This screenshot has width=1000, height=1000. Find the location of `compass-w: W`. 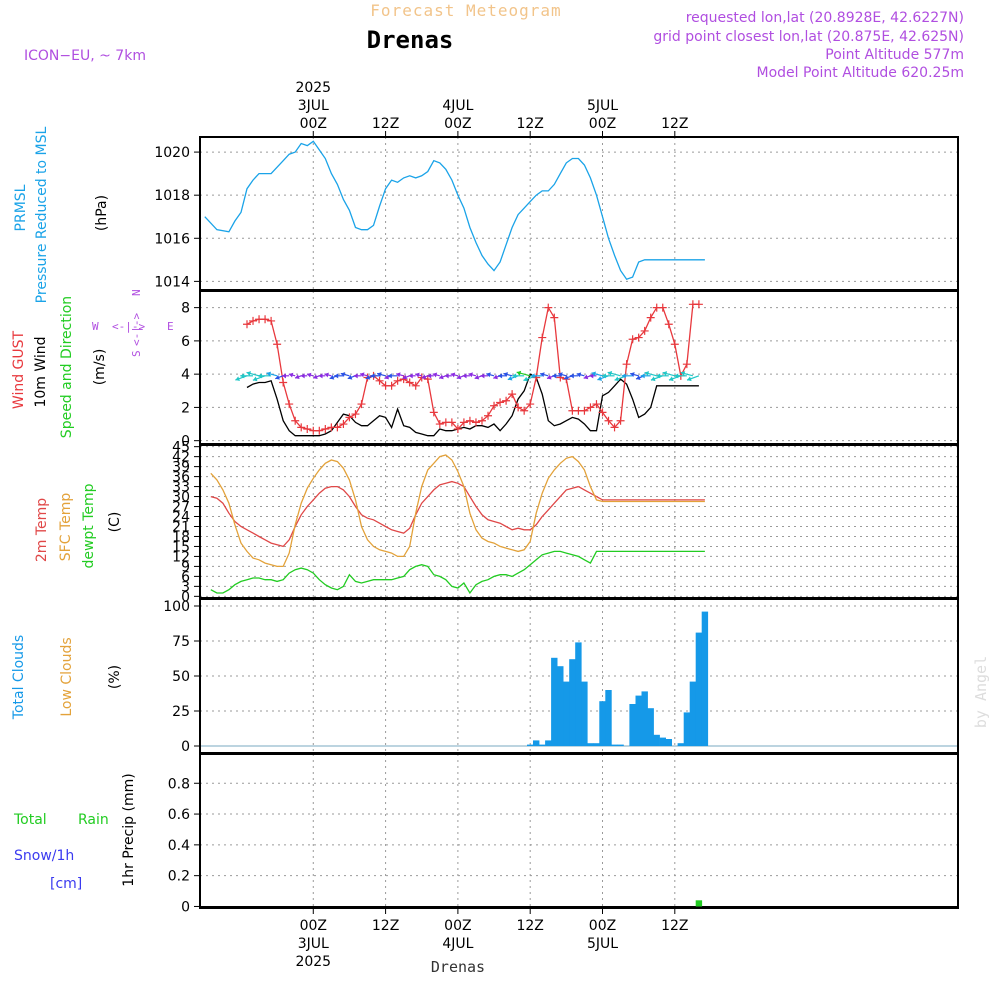

compass-w: W is located at coordinates (95, 326).